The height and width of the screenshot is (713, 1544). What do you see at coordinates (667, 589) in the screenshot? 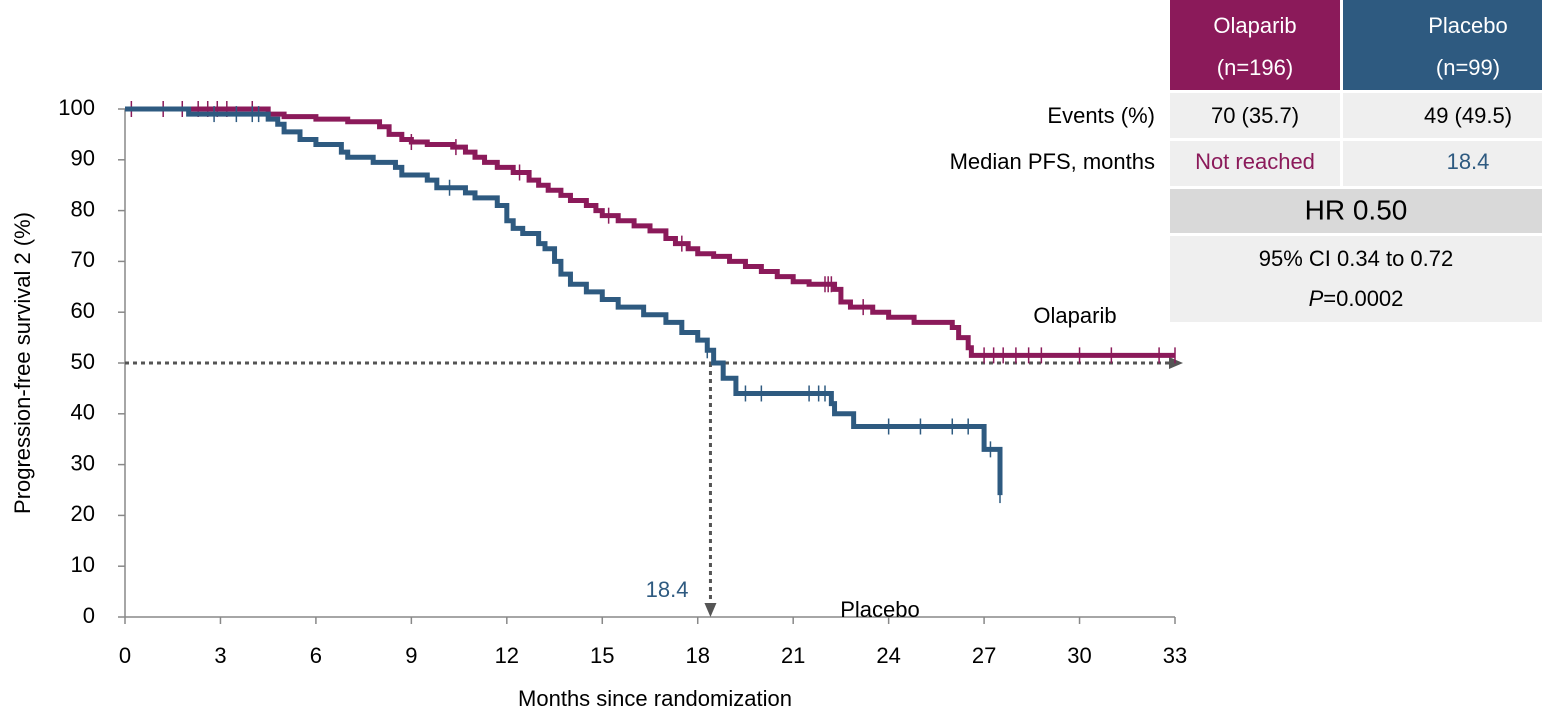
I see `median-time-label: 18.4` at bounding box center [667, 589].